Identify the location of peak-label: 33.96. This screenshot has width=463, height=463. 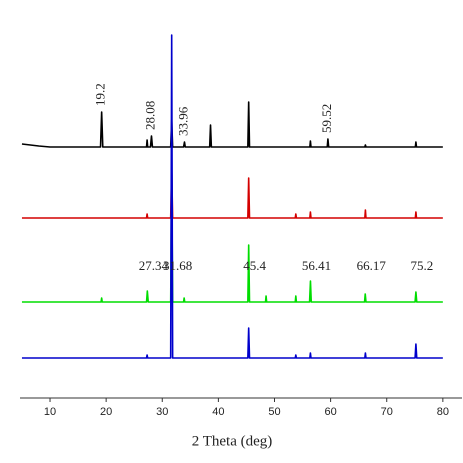
(182, 121).